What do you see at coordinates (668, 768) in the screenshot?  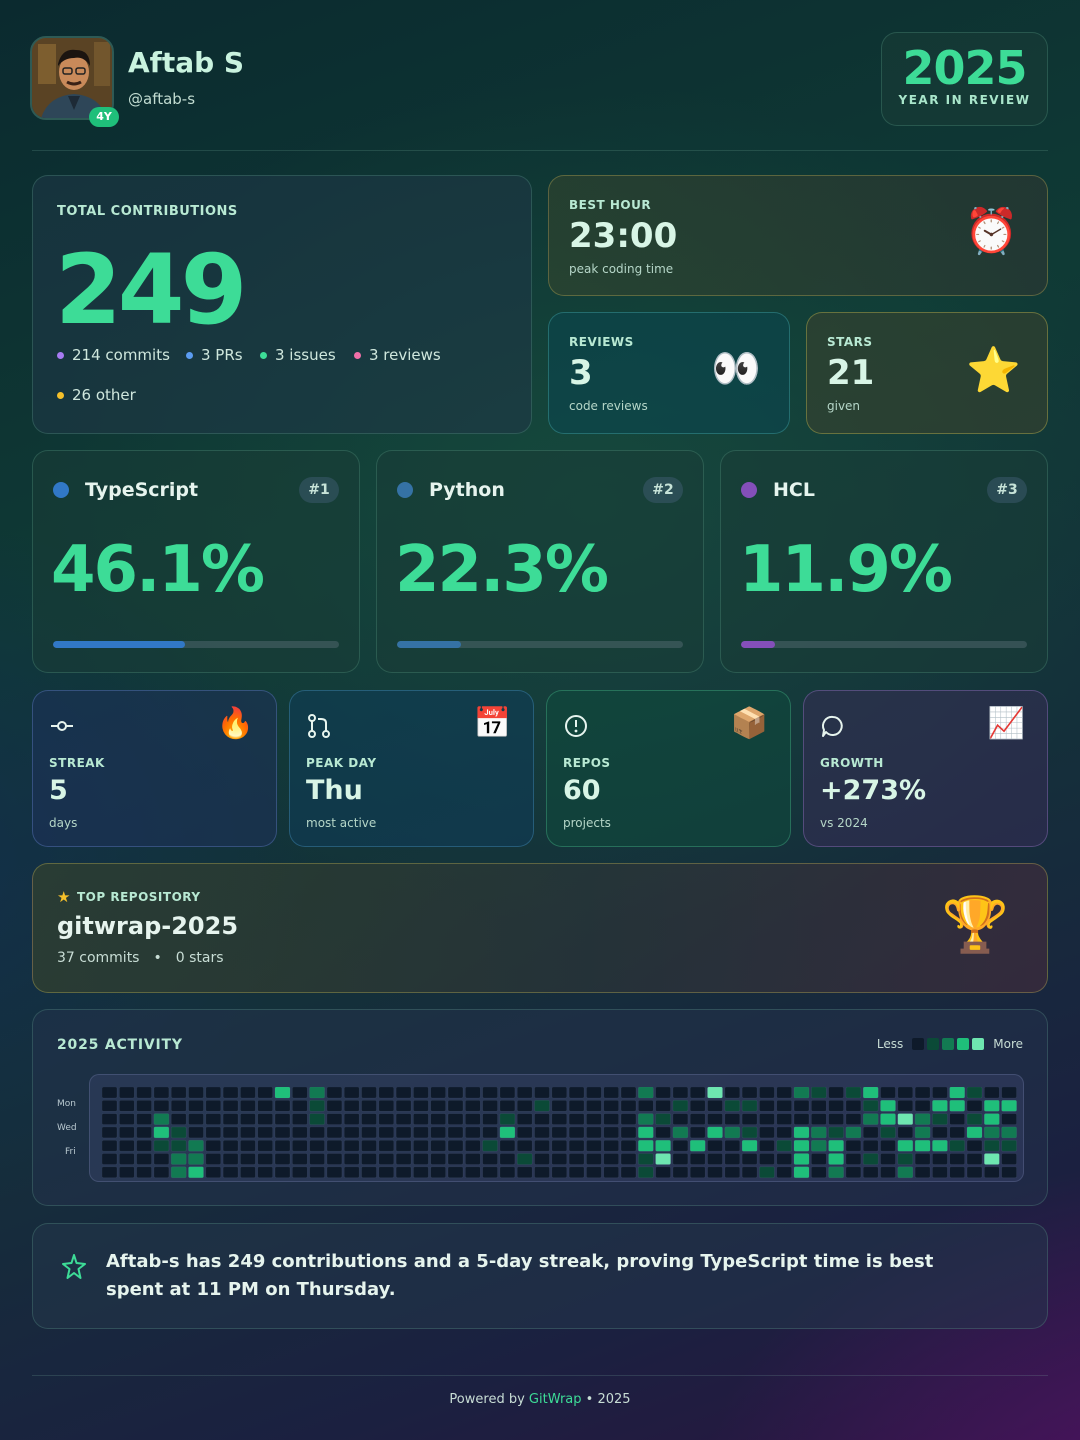 I see `repos-card: 📦 REPOS 60 projects` at bounding box center [668, 768].